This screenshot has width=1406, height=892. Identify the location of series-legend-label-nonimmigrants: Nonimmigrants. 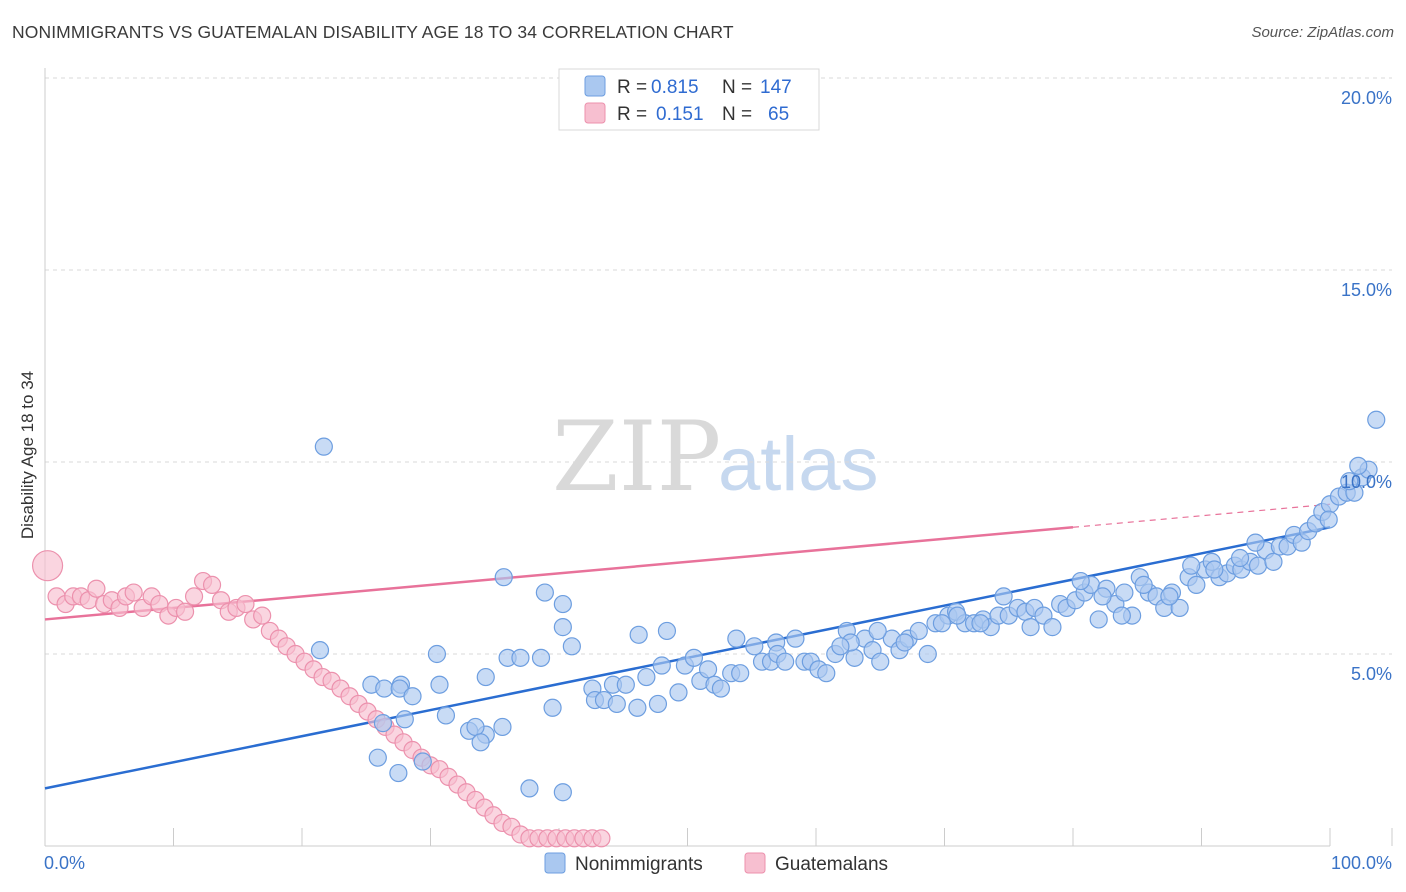
(639, 864).